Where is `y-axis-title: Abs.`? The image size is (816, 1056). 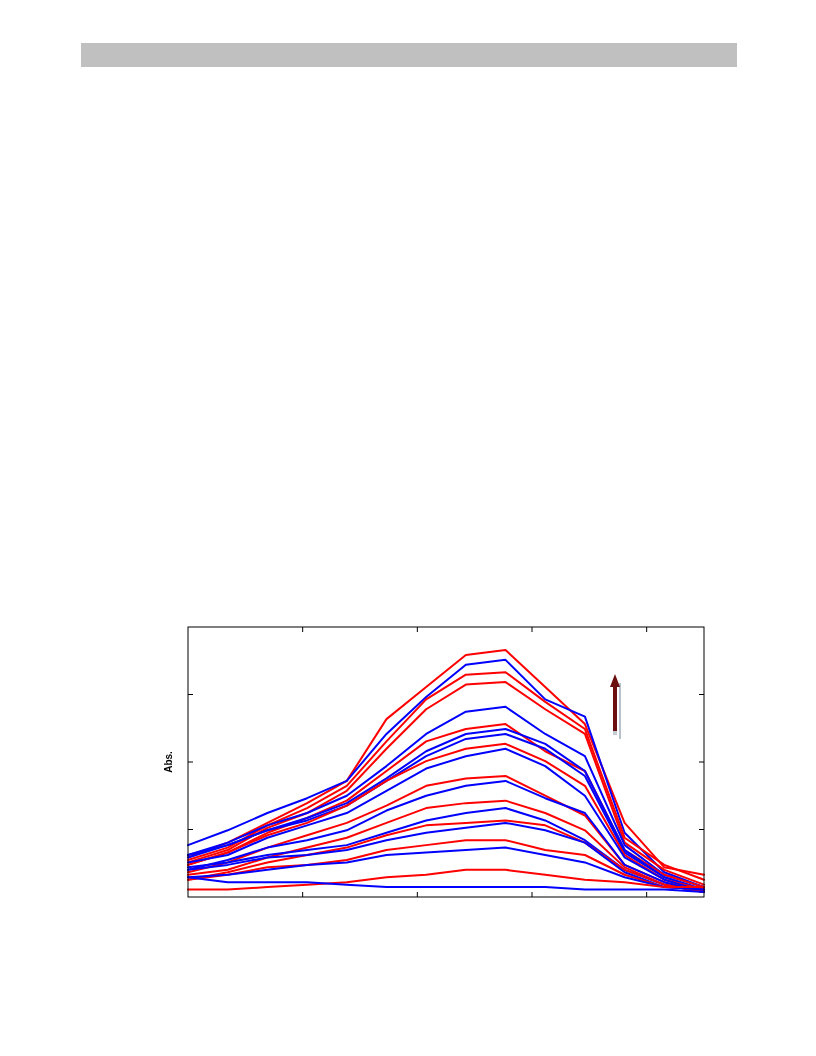
y-axis-title: Abs. is located at coordinates (168, 761).